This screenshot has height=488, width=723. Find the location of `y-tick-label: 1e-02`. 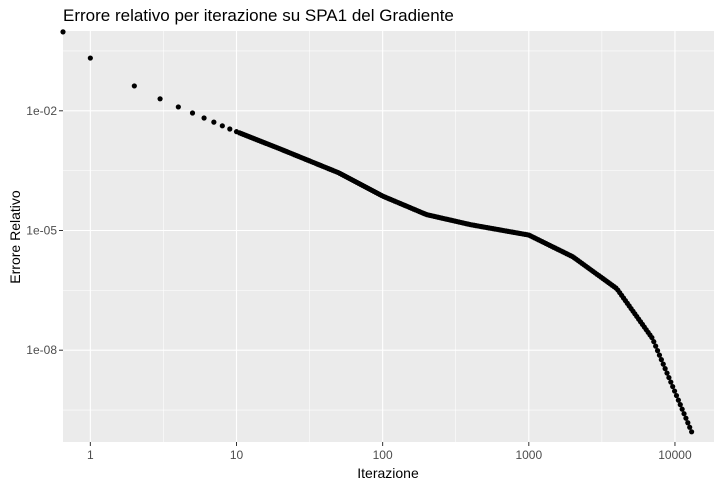

y-tick-label: 1e-02 is located at coordinates (41, 111).